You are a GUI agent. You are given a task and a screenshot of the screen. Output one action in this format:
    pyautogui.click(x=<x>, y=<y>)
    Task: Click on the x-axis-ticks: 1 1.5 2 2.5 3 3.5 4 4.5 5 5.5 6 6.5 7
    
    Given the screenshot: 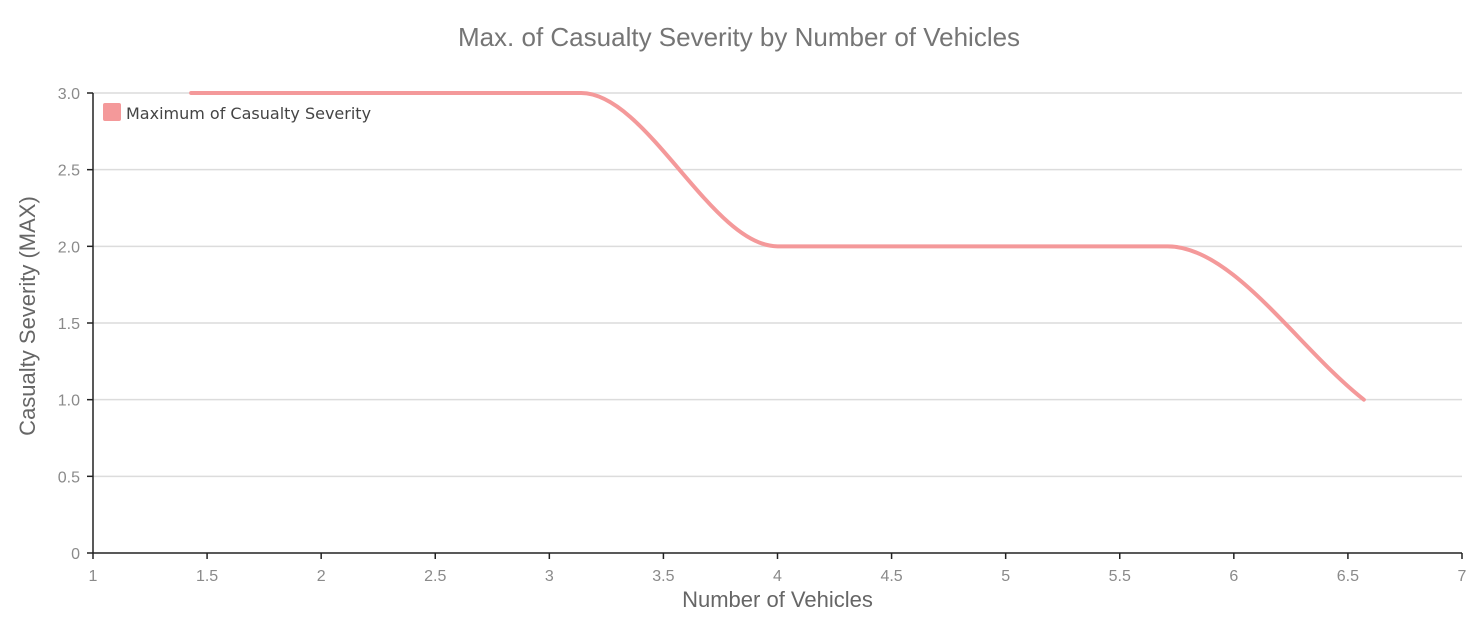 What is the action you would take?
    pyautogui.click(x=778, y=569)
    